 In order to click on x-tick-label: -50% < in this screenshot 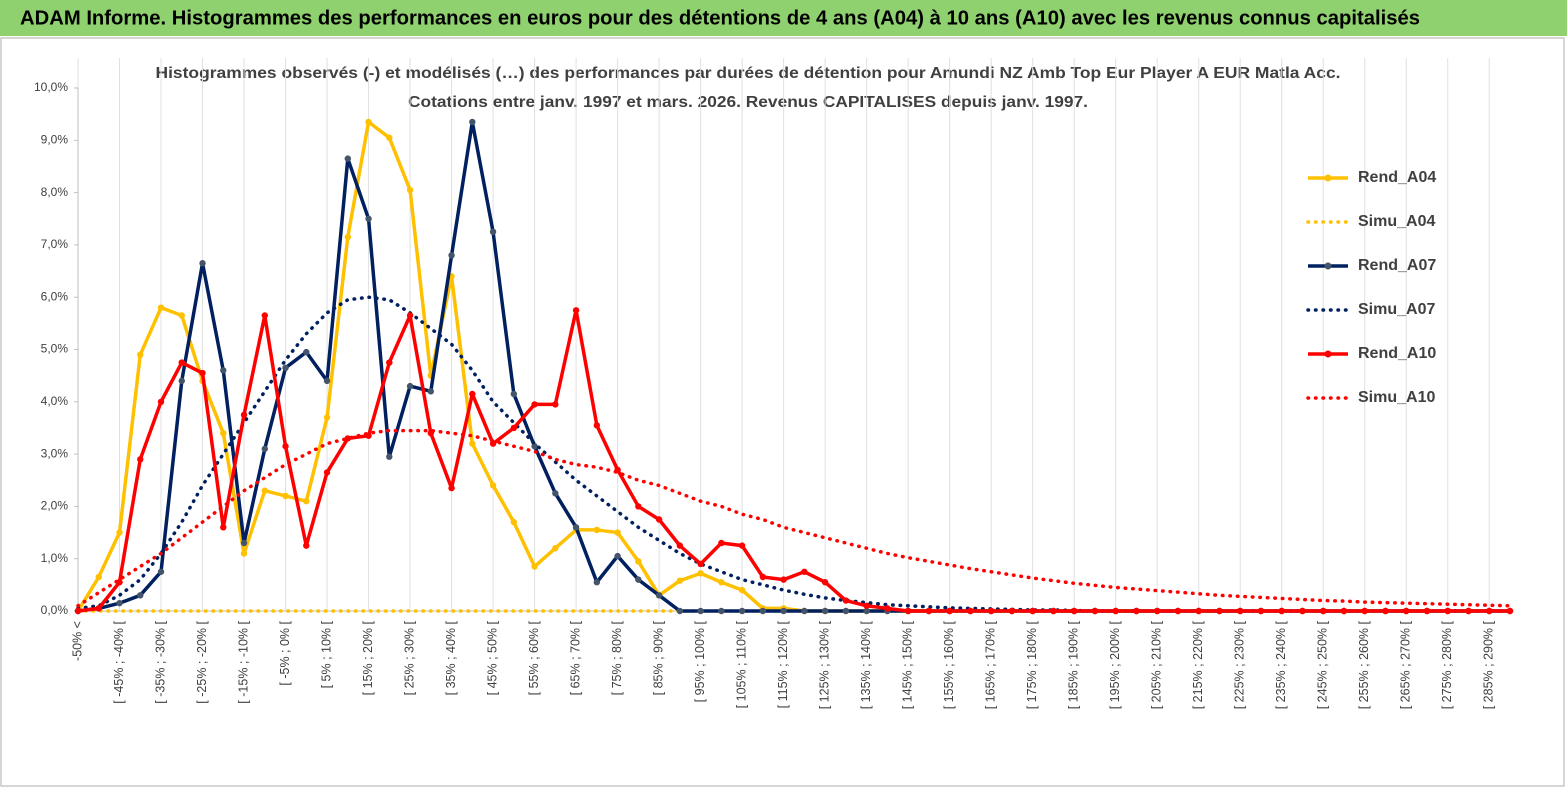, I will do `click(77, 641)`.